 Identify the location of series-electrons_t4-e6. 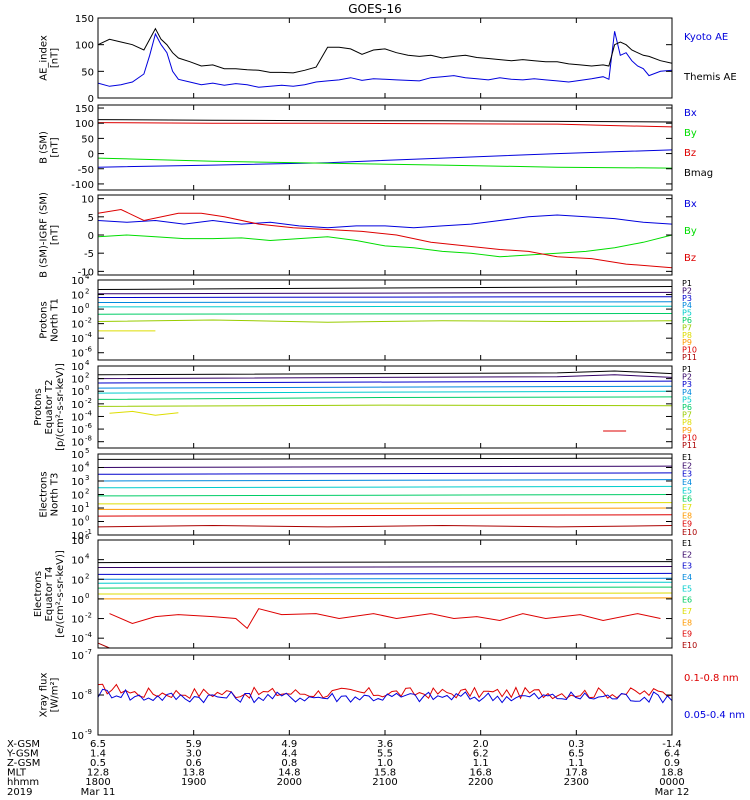
(385, 587).